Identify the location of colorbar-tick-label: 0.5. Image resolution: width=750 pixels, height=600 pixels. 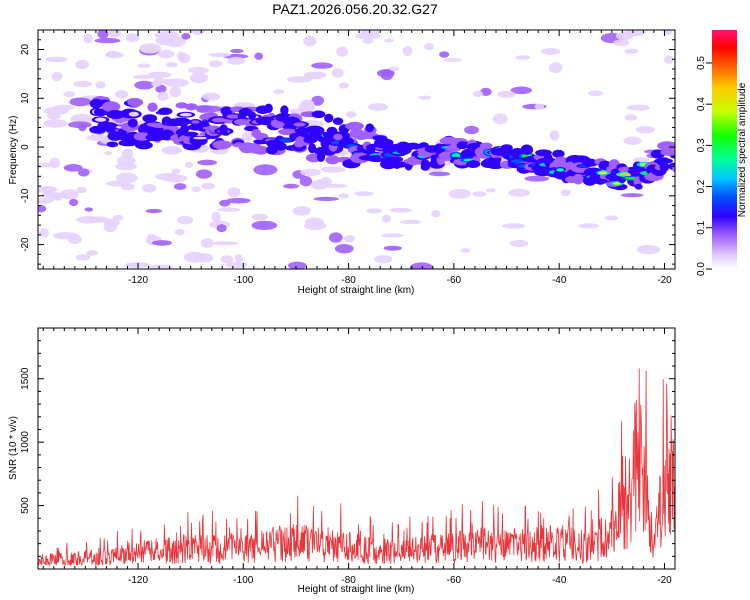
(701, 63).